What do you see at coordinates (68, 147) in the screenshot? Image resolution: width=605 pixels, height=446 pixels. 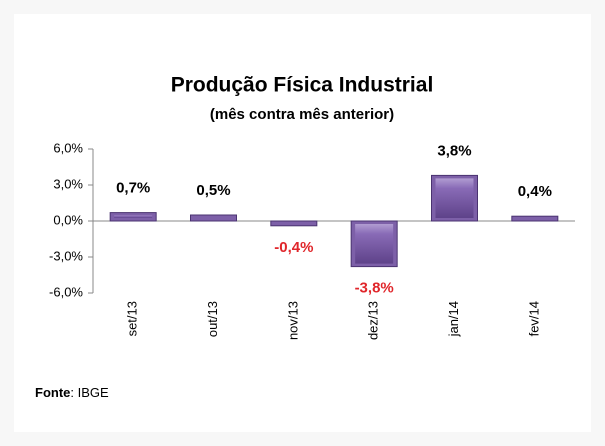 I see `y-tick-label: 6,0%` at bounding box center [68, 147].